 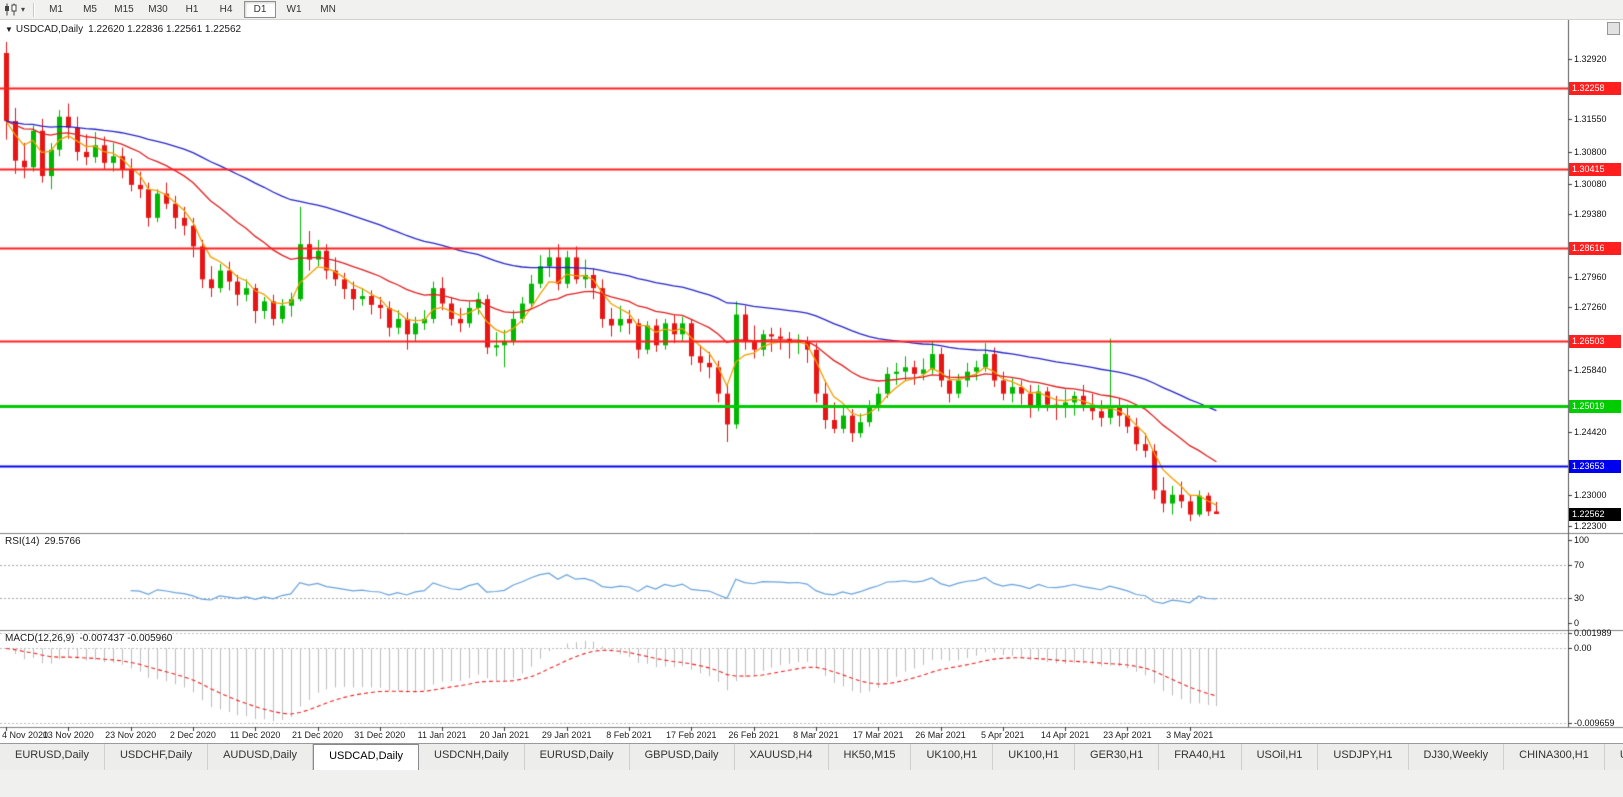 I want to click on price-tick: 1.30800, so click(x=1590, y=151).